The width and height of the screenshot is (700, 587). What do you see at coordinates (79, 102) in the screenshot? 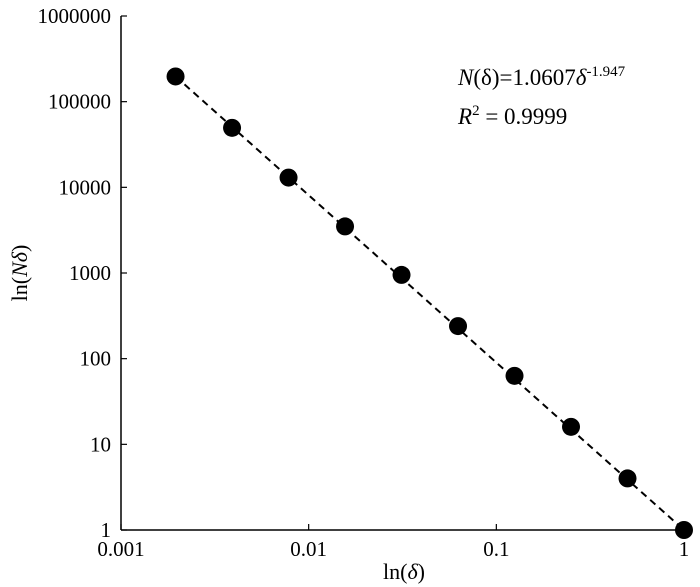
I see `y-tick-label: 100000` at bounding box center [79, 102].